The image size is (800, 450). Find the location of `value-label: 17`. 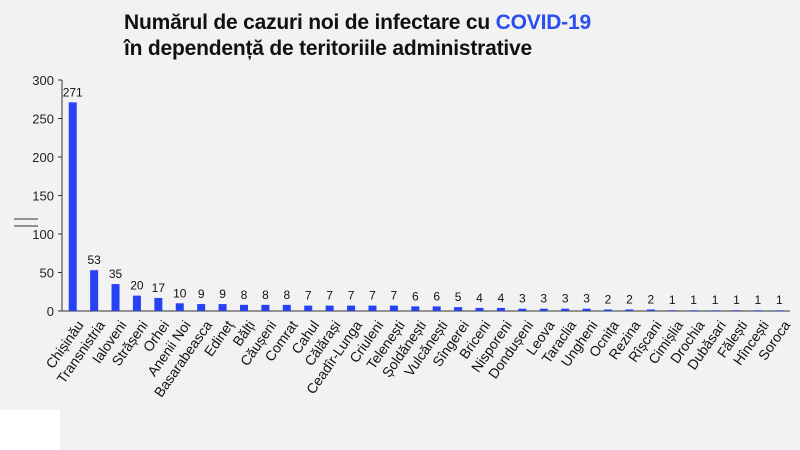

value-label: 17 is located at coordinates (159, 288).